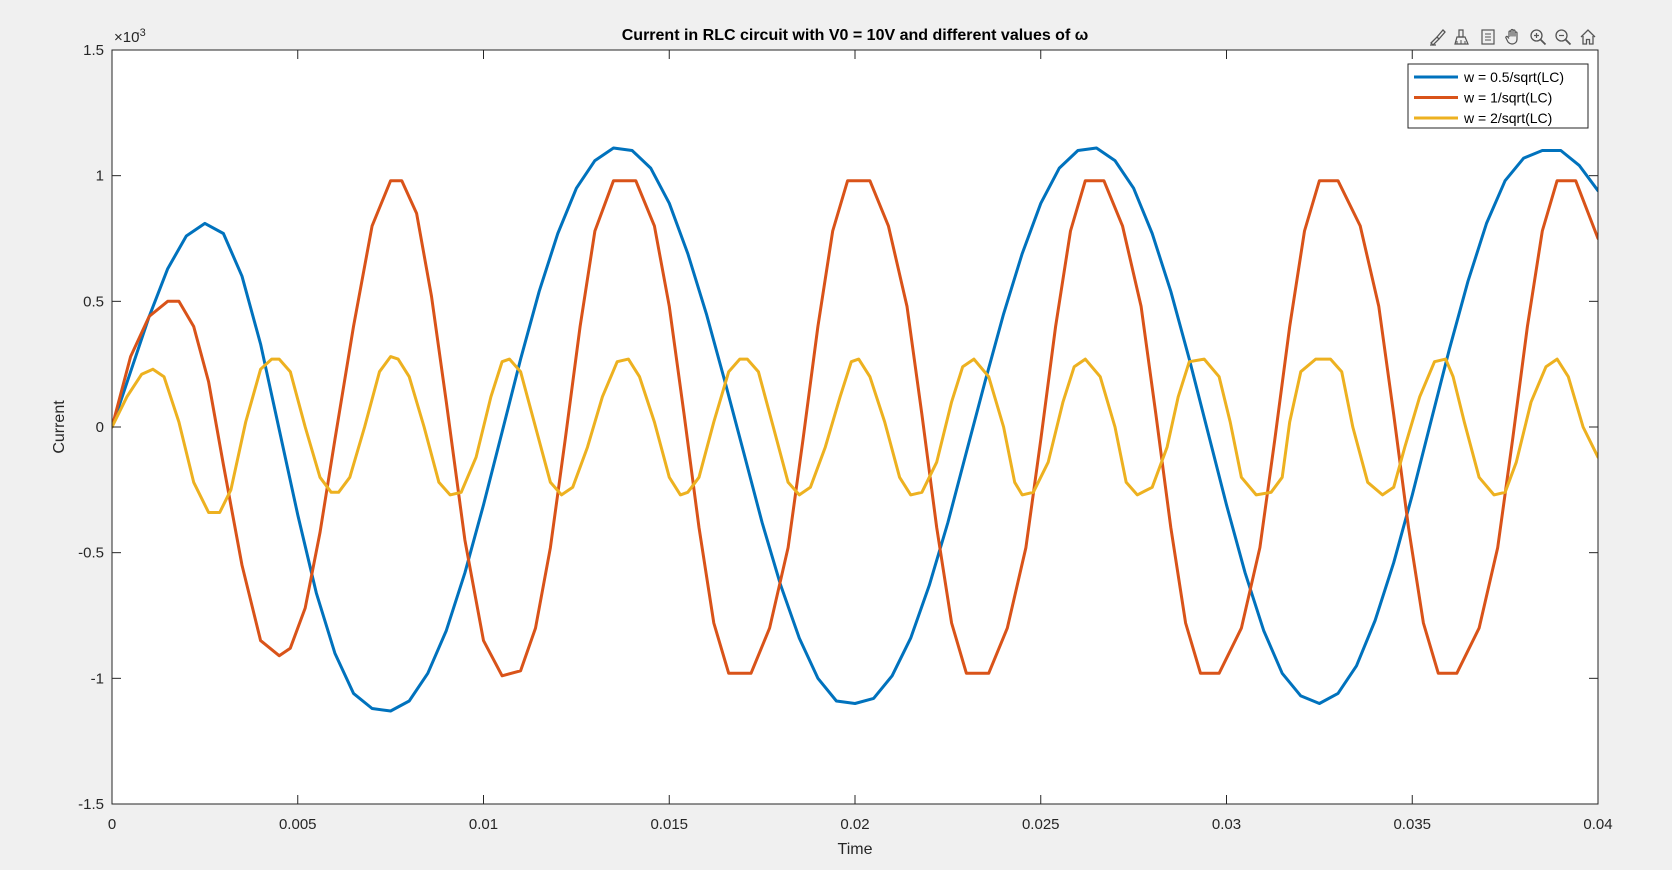 The image size is (1672, 870). Describe the element at coordinates (1488, 37) in the screenshot. I see `export-icon` at that location.